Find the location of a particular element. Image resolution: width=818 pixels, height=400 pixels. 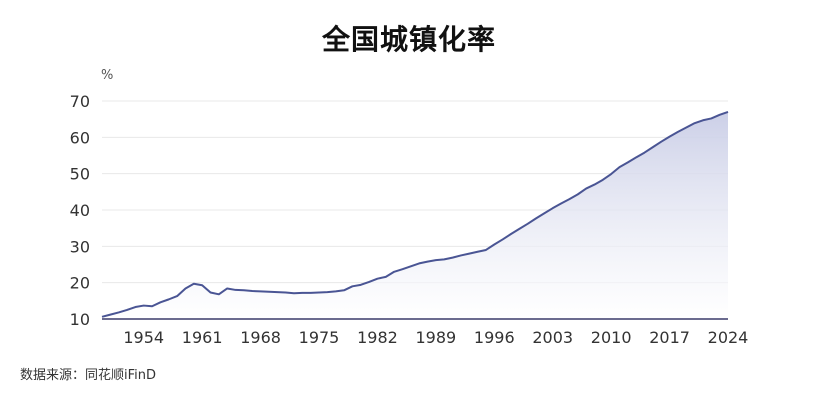

x-tick-label-1989: 1989 is located at coordinates (436, 337).